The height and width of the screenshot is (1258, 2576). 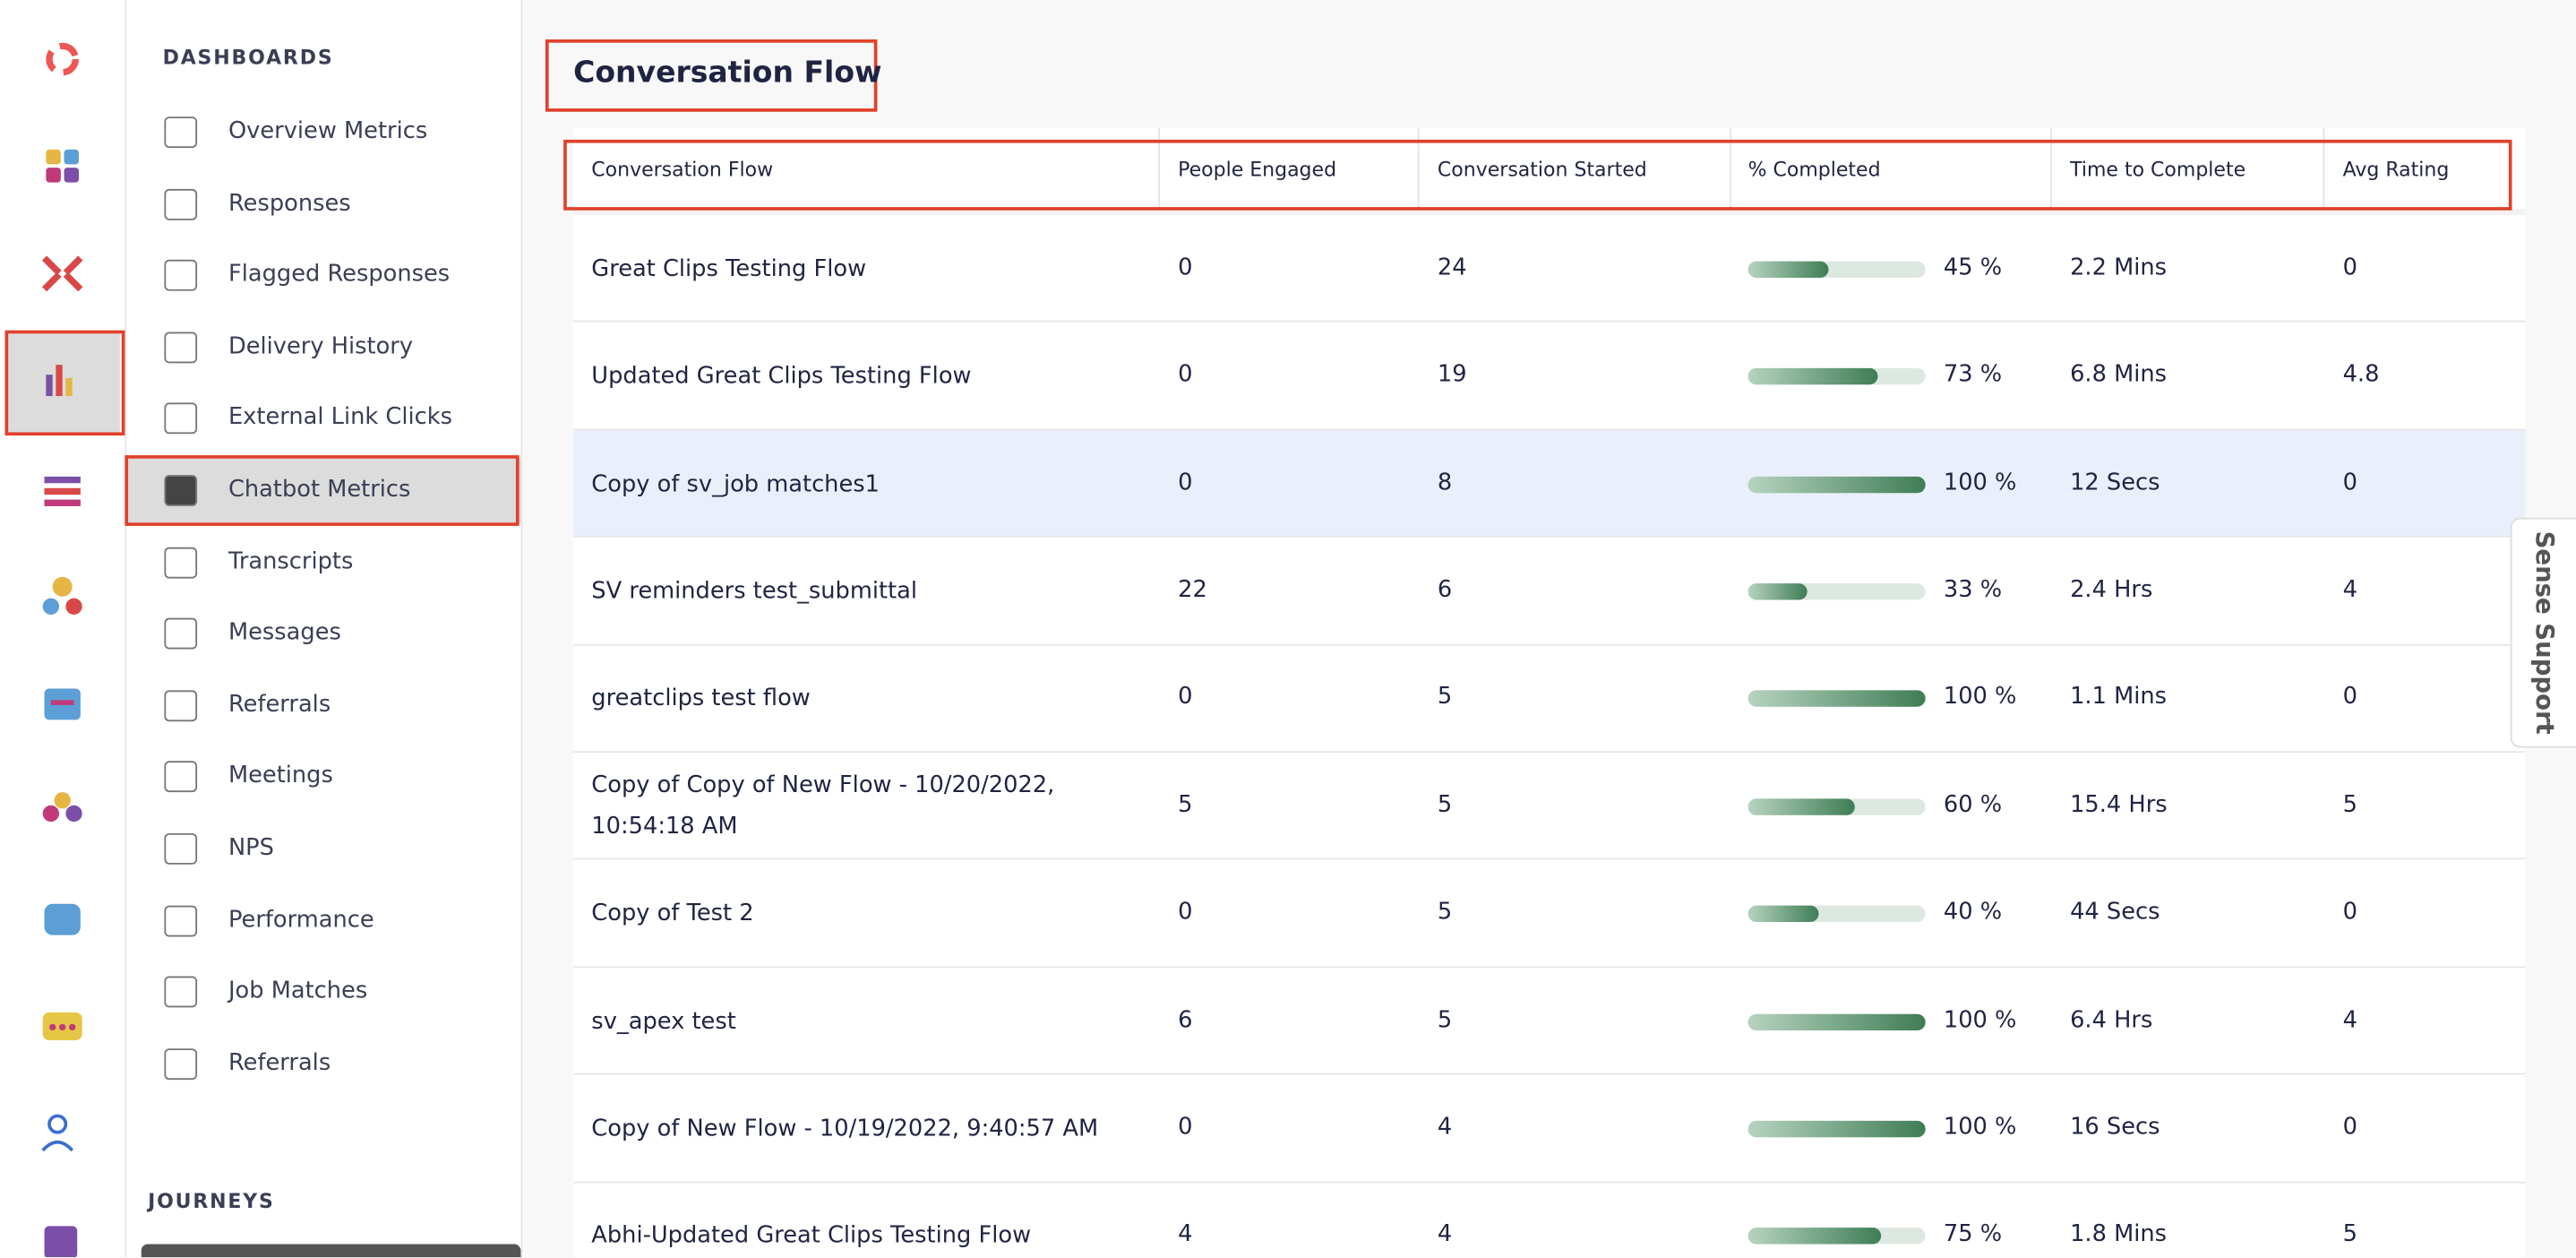 I want to click on cell: 1.1 Mins, so click(x=2119, y=697).